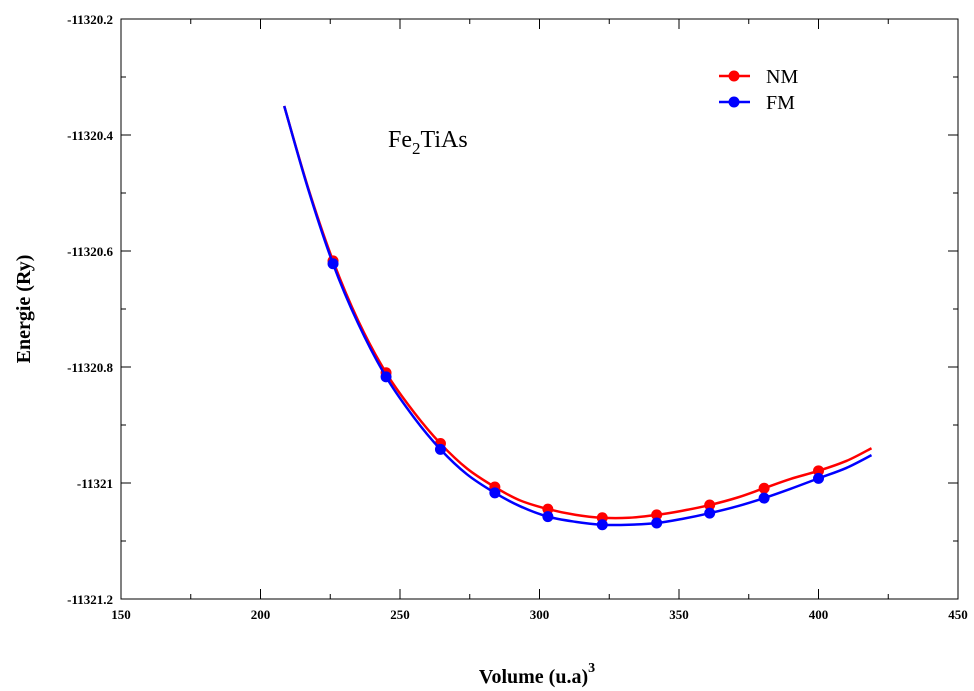 The width and height of the screenshot is (974, 691). Describe the element at coordinates (261, 614) in the screenshot. I see `x-tick-label: 200` at that location.